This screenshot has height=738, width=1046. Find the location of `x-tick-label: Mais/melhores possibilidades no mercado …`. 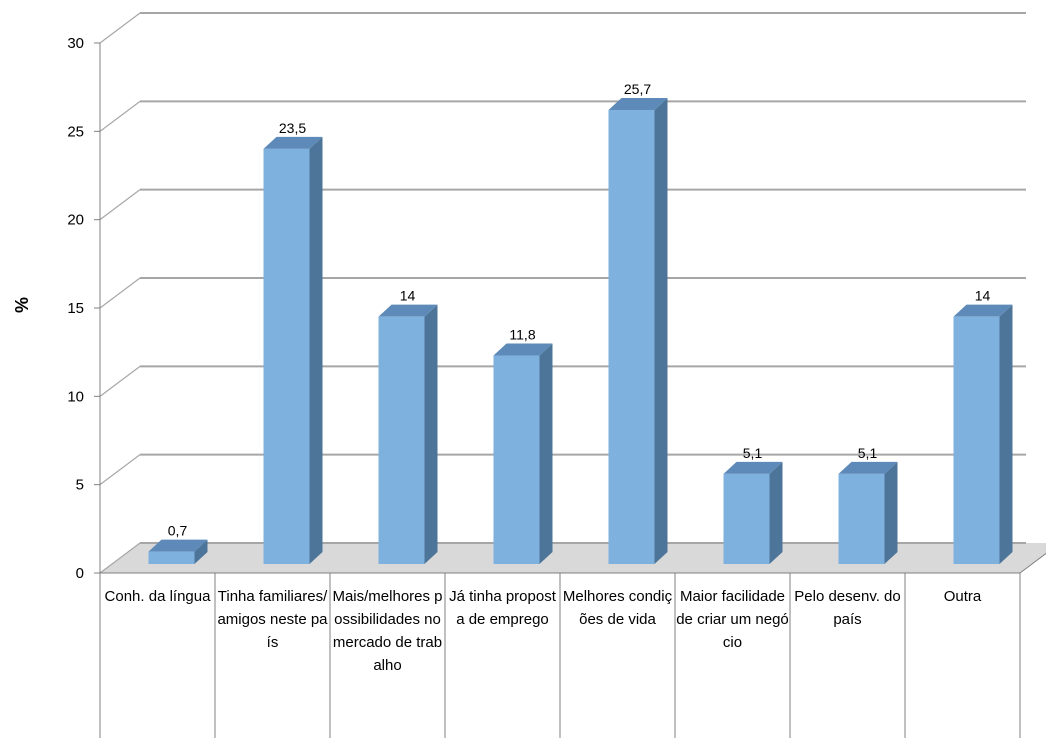

x-tick-label: Mais/melhores possibilidades no mercado … is located at coordinates (387, 631).